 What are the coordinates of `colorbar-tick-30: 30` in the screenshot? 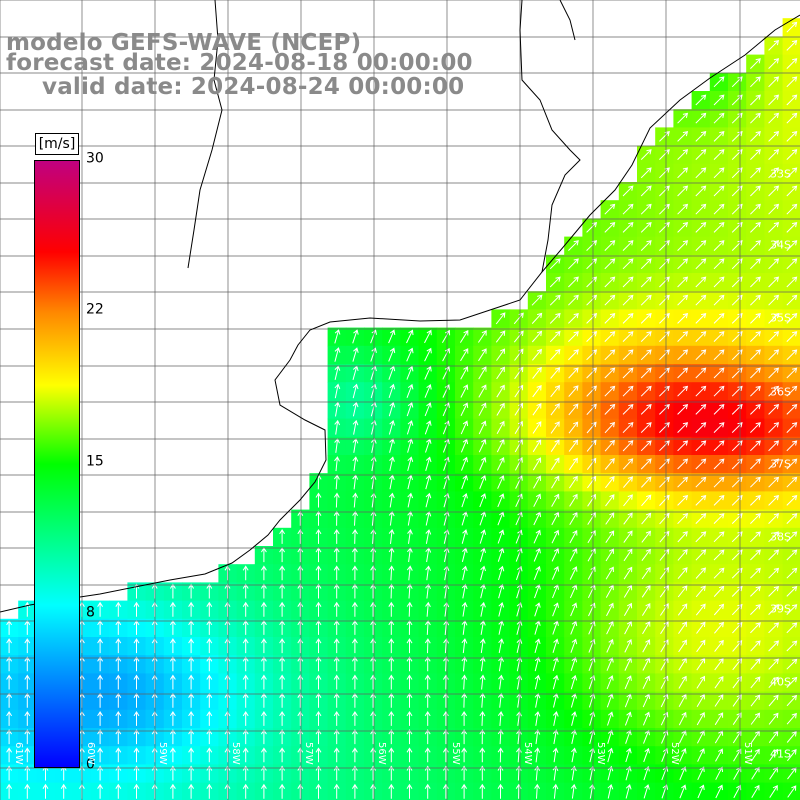 It's located at (95, 158).